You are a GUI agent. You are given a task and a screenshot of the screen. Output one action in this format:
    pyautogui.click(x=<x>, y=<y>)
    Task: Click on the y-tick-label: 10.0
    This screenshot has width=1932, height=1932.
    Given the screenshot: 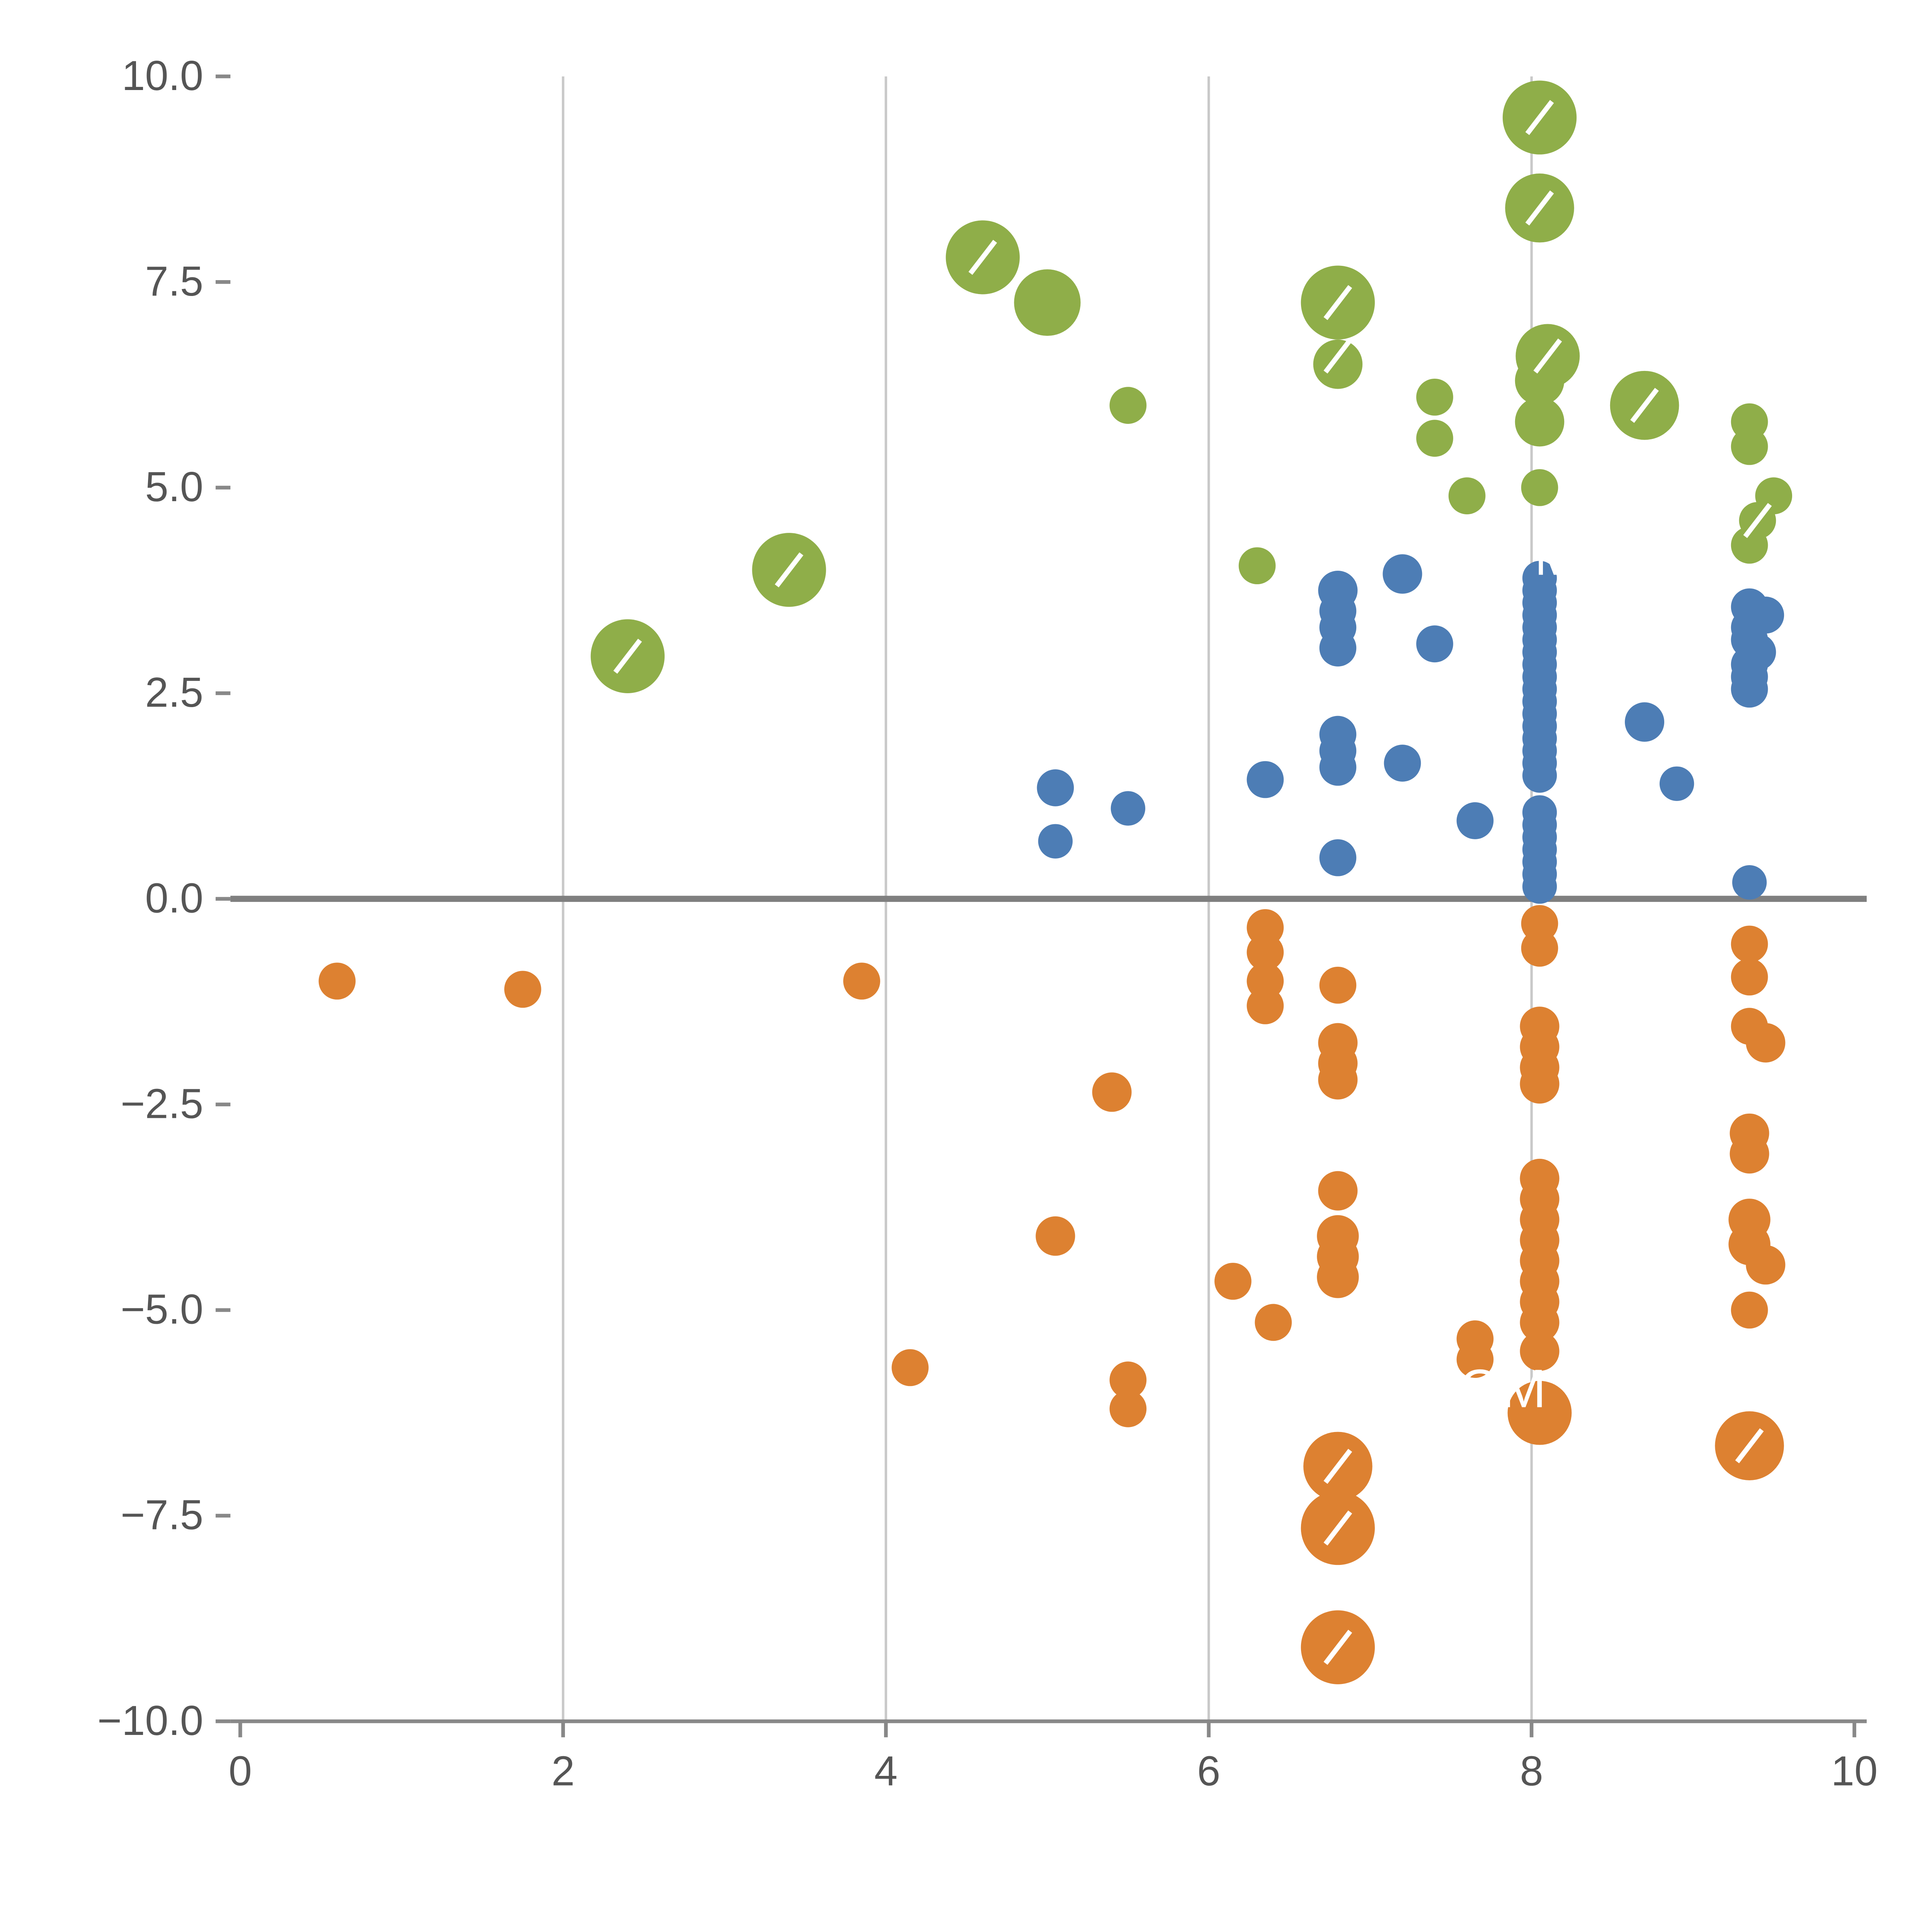 What is the action you would take?
    pyautogui.click(x=162, y=75)
    